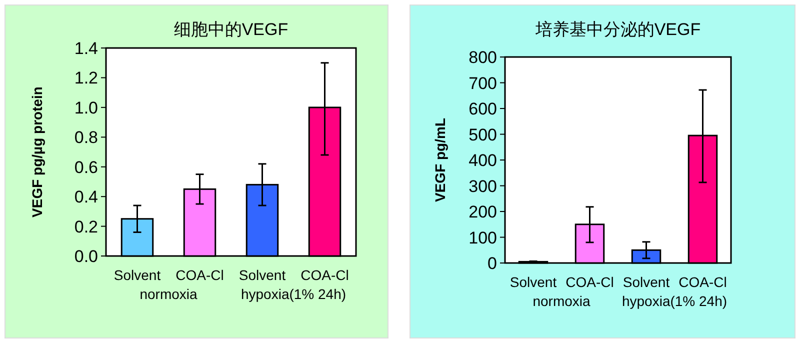 The height and width of the screenshot is (341, 800). What do you see at coordinates (482, 83) in the screenshot?
I see `y-tick-label: 700` at bounding box center [482, 83].